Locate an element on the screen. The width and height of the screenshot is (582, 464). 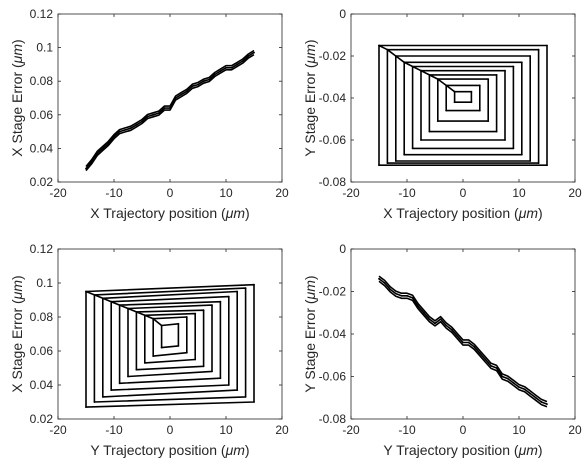
y-tick-label: 0 is located at coordinates (342, 14).